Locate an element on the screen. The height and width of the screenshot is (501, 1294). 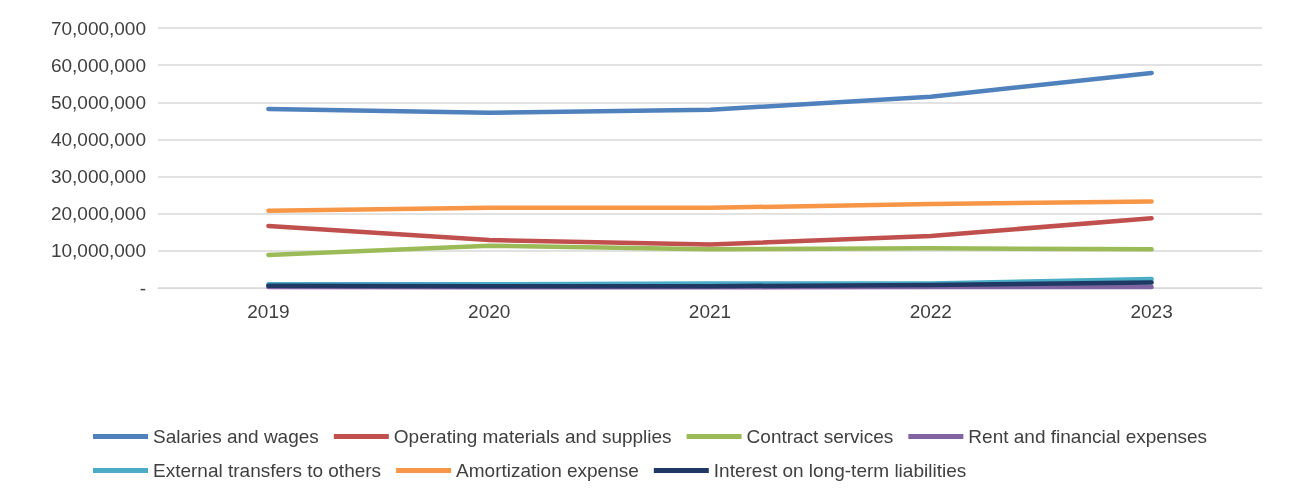
y-tick-label: 60,000,000 is located at coordinates (98, 65).